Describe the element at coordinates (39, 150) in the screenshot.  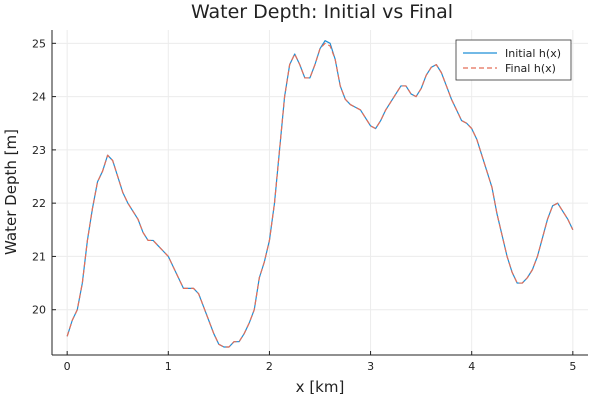
I see `y-tick-label: 23` at that location.